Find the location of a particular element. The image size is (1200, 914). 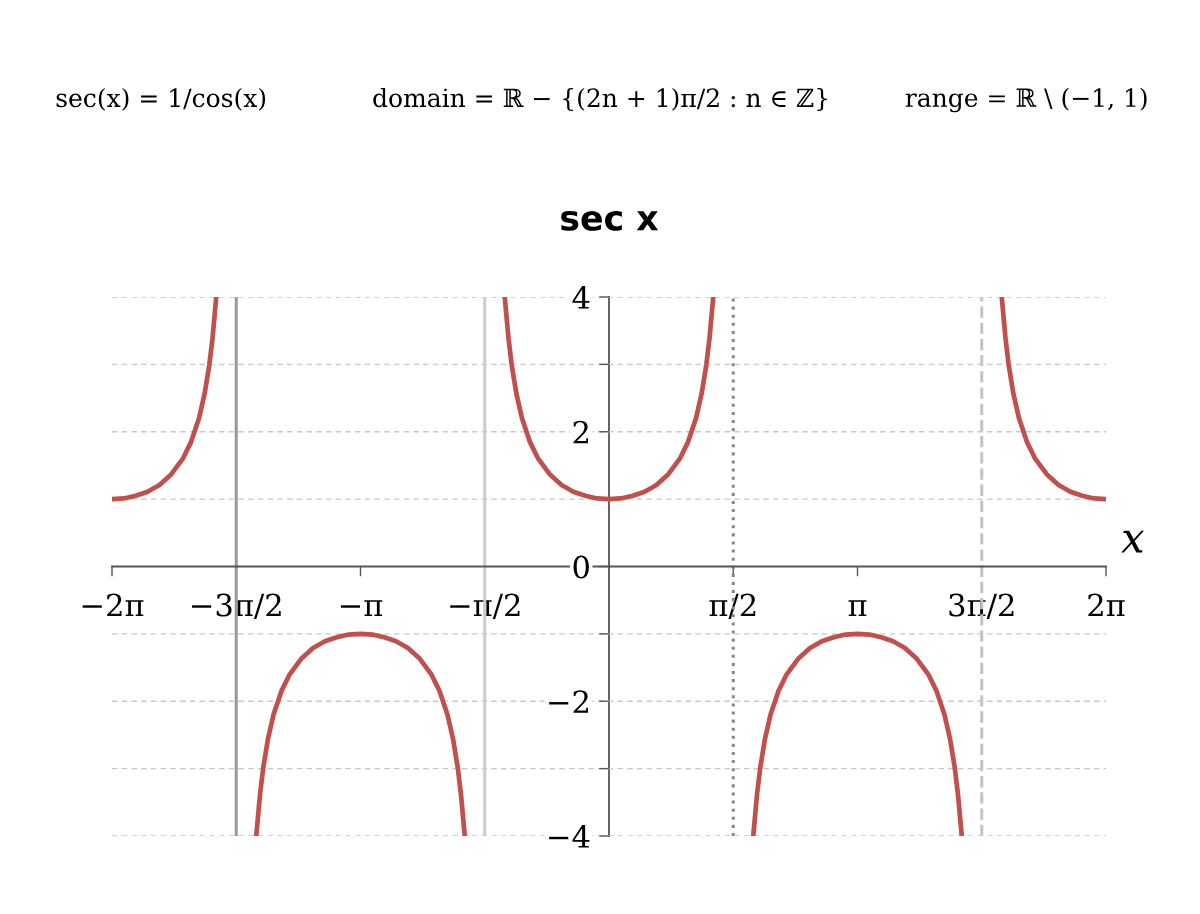

text: domain = ℝ − {(2n + 1)π/2 : n ∈ ℤ} is located at coordinates (600, 99).